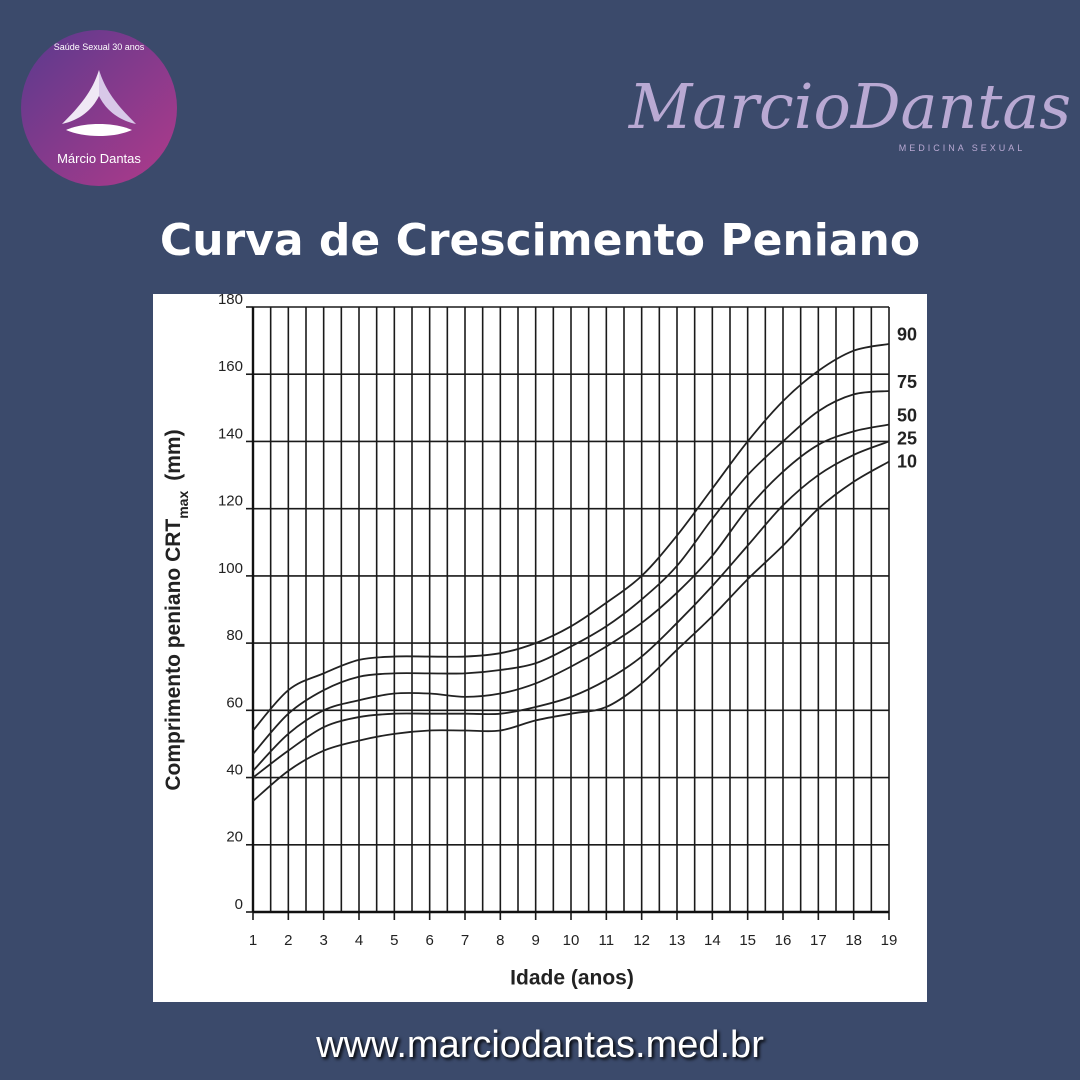  What do you see at coordinates (230, 501) in the screenshot?
I see `y-tick-label: 120` at bounding box center [230, 501].